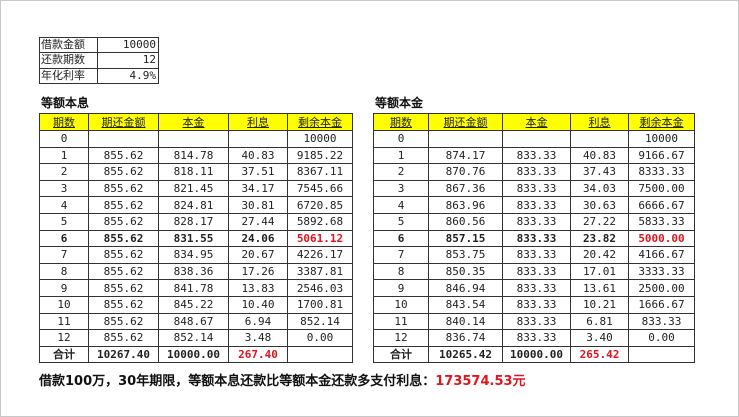 The image size is (739, 417). Describe the element at coordinates (258, 338) in the screenshot. I see `table-cell: 3.48` at that location.